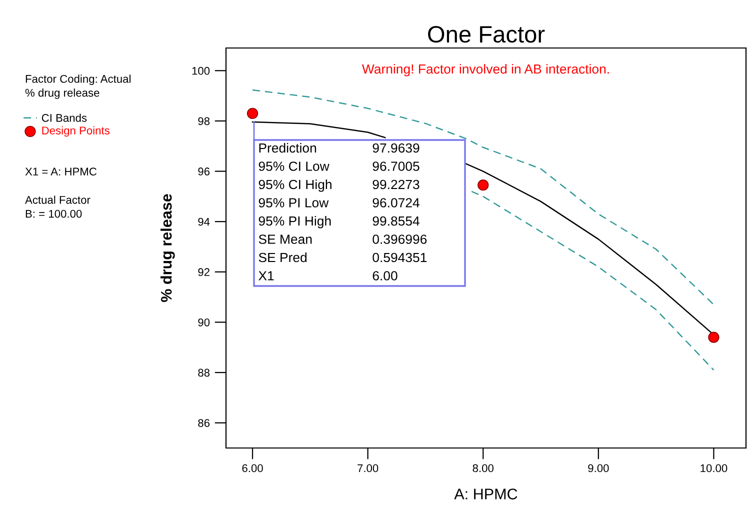  What do you see at coordinates (396, 166) in the screenshot?
I see `annotation: 96.7005` at bounding box center [396, 166].